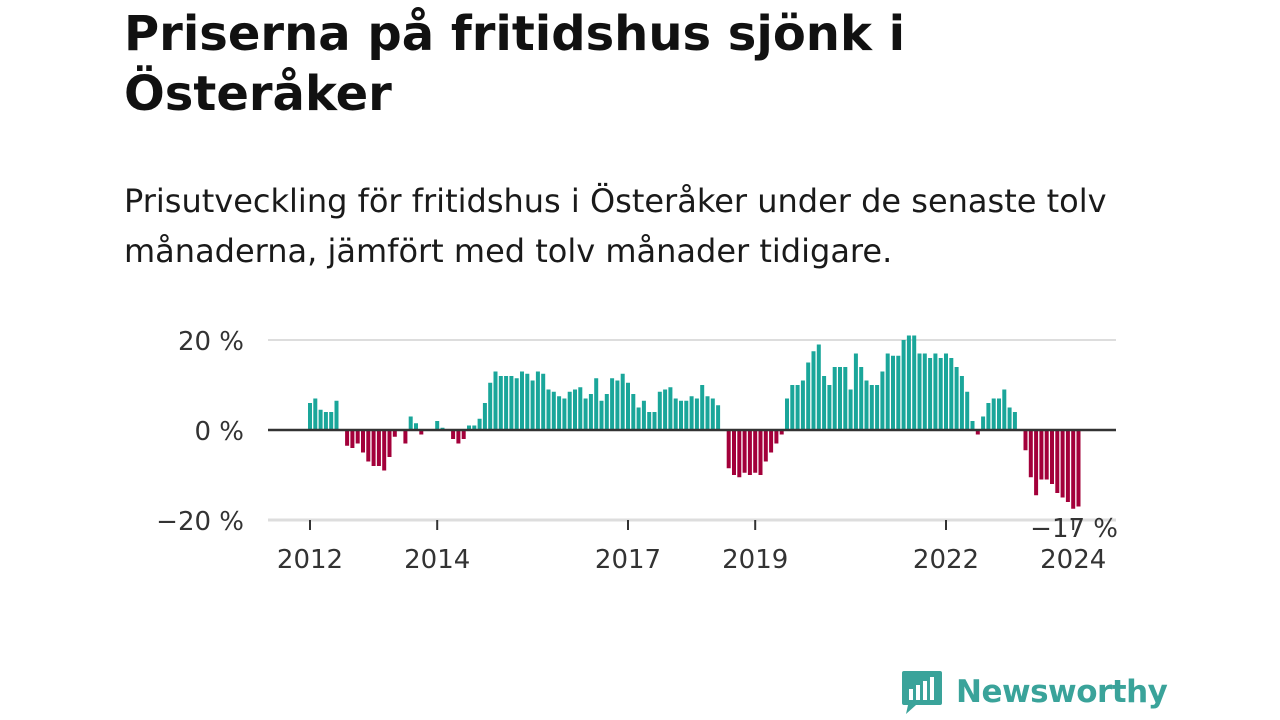 The image size is (1280, 720). Describe the element at coordinates (211, 342) in the screenshot. I see `y-tick-label: 20 %` at that location.